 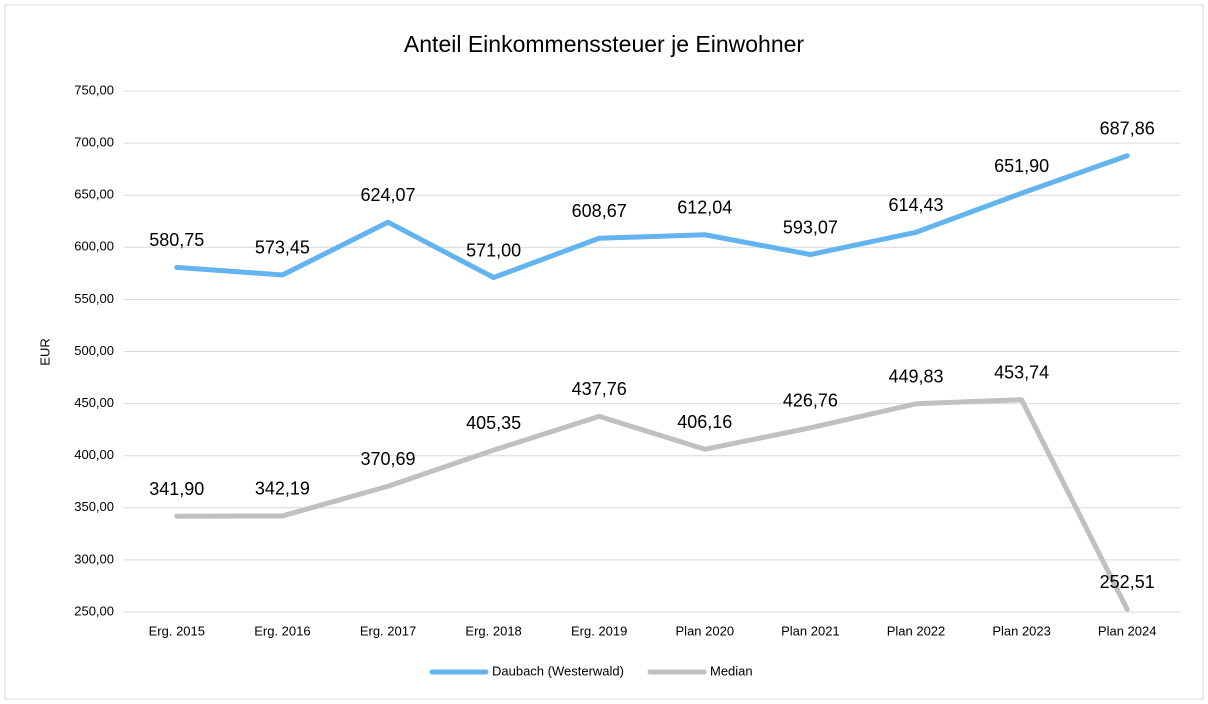 I want to click on data-label: 624,07, so click(x=387, y=195).